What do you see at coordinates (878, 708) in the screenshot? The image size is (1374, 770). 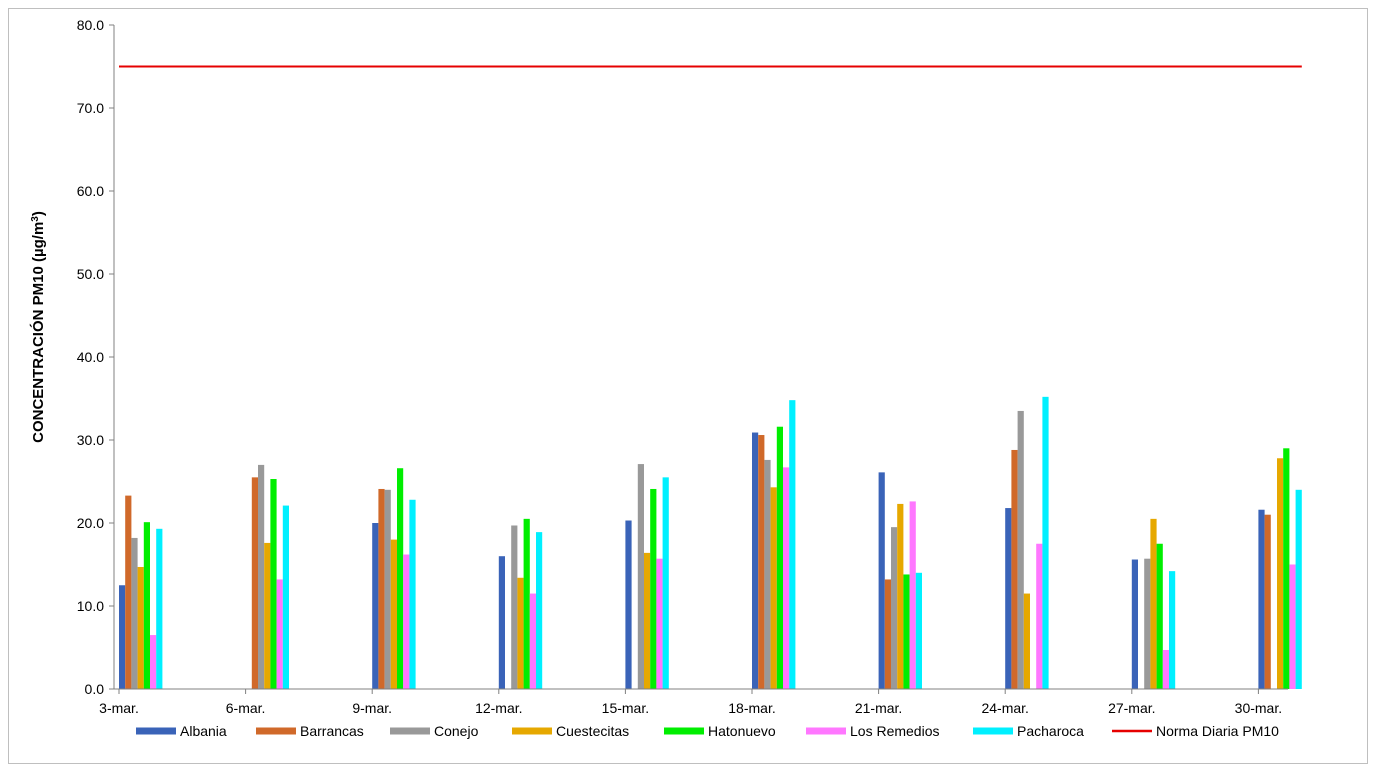 I see `x-tick-label-6: 21-mar.` at bounding box center [878, 708].